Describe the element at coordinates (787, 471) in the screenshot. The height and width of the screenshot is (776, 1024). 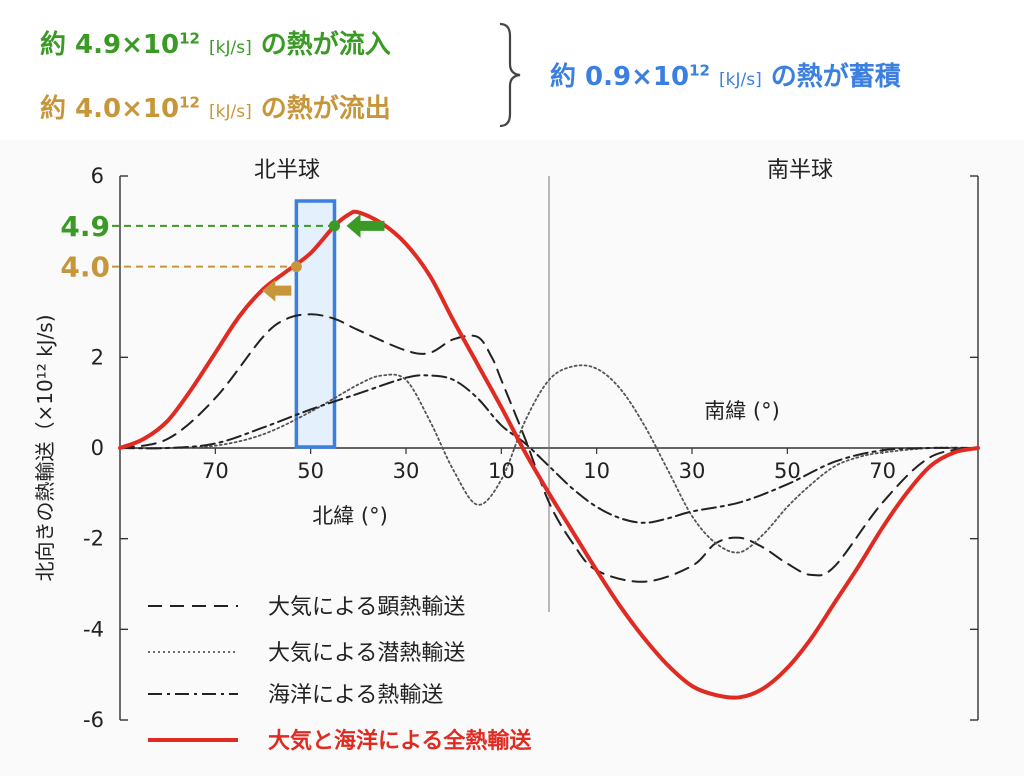
I see `x-tick-label-south: 50` at that location.